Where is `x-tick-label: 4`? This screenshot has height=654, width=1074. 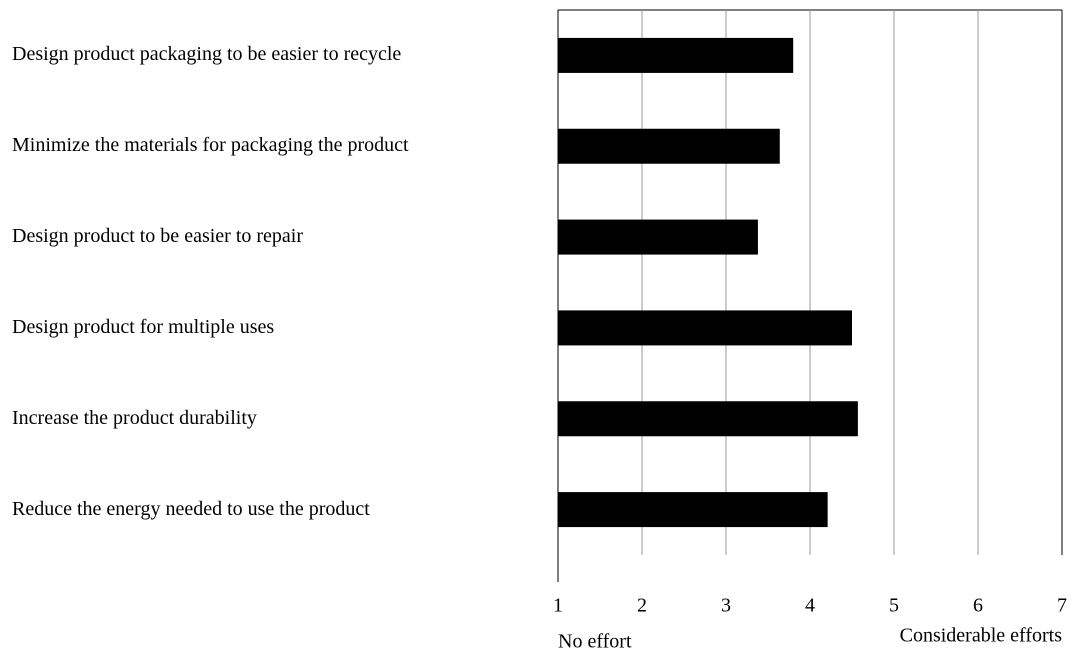
x-tick-label: 4 is located at coordinates (810, 606).